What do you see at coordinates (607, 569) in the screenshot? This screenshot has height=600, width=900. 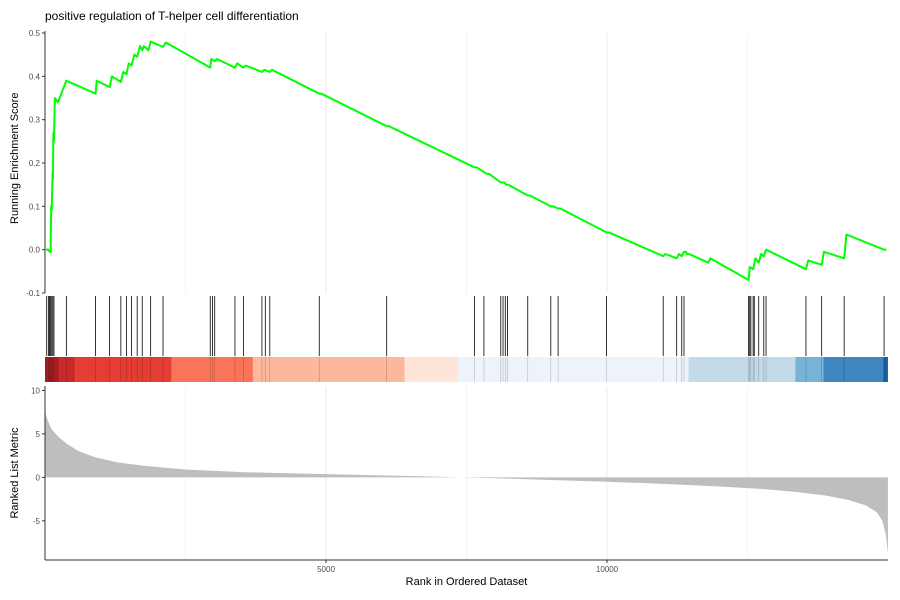 I see `x-tick-label: 10000` at bounding box center [607, 569].